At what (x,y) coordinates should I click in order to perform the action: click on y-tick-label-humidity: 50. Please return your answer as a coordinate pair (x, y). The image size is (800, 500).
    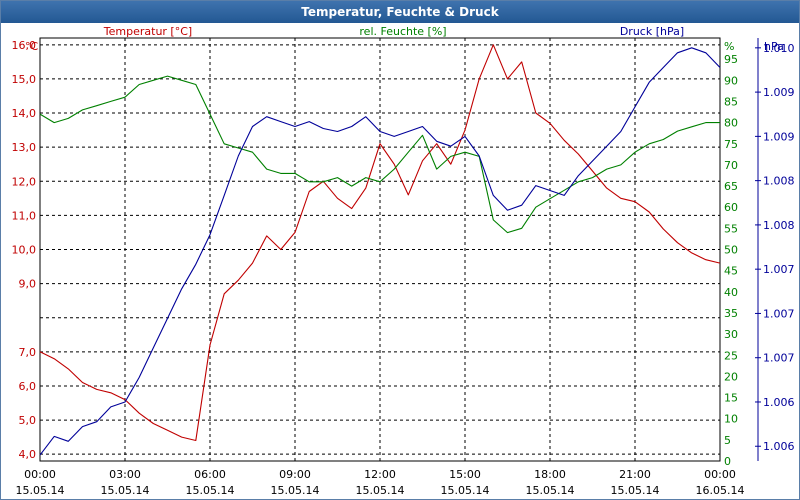
    Looking at the image, I should click on (731, 250).